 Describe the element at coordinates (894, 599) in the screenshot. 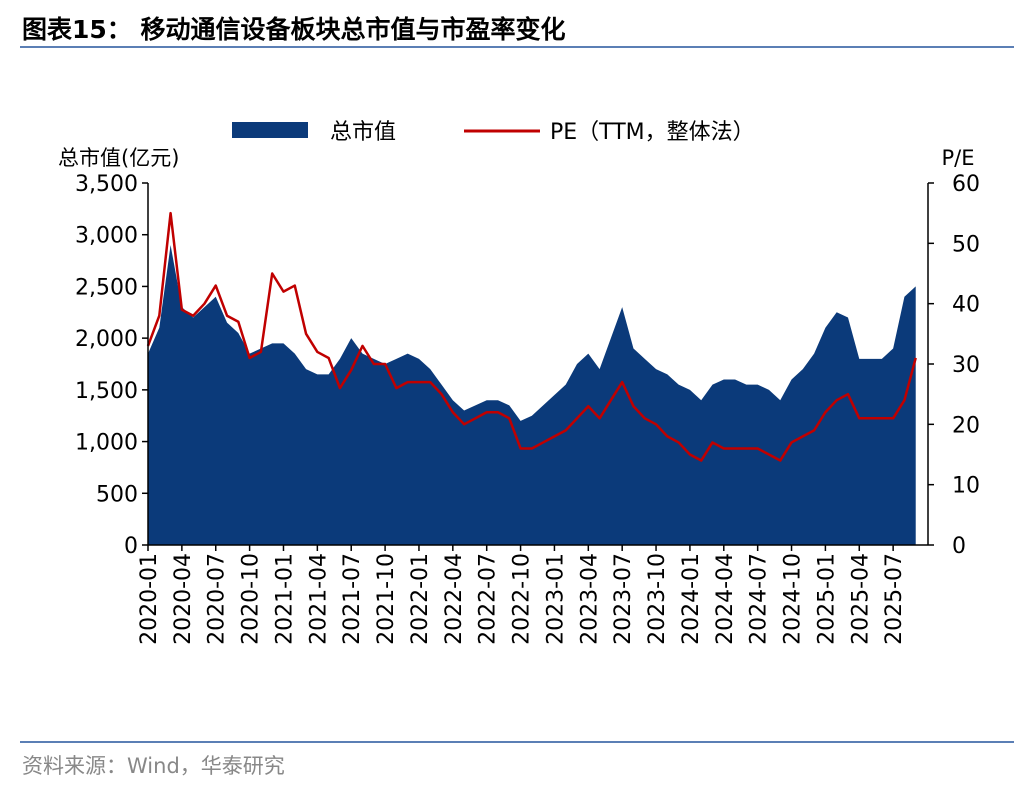

I see `x-tick-label: 2025-07` at that location.